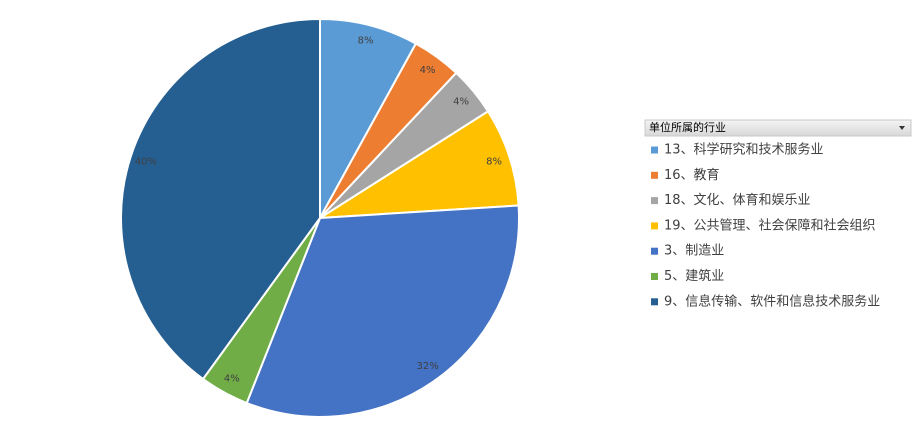 The image size is (917, 427). What do you see at coordinates (694, 251) in the screenshot?
I see `legend-label: 3、制造业` at bounding box center [694, 251].